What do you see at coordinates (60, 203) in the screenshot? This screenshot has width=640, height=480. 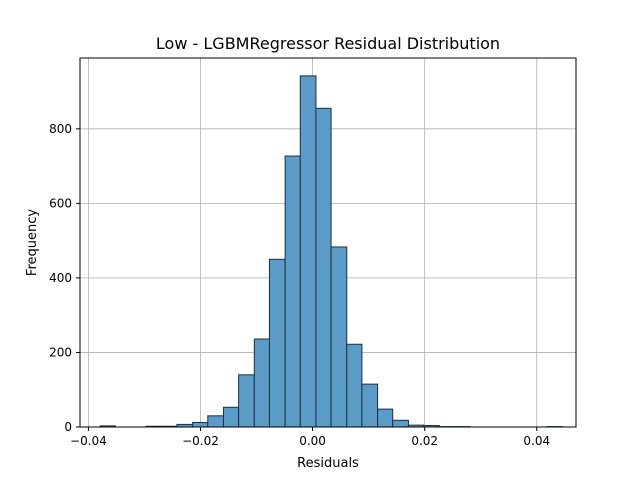 I see `y-tick-label: 600` at bounding box center [60, 203].